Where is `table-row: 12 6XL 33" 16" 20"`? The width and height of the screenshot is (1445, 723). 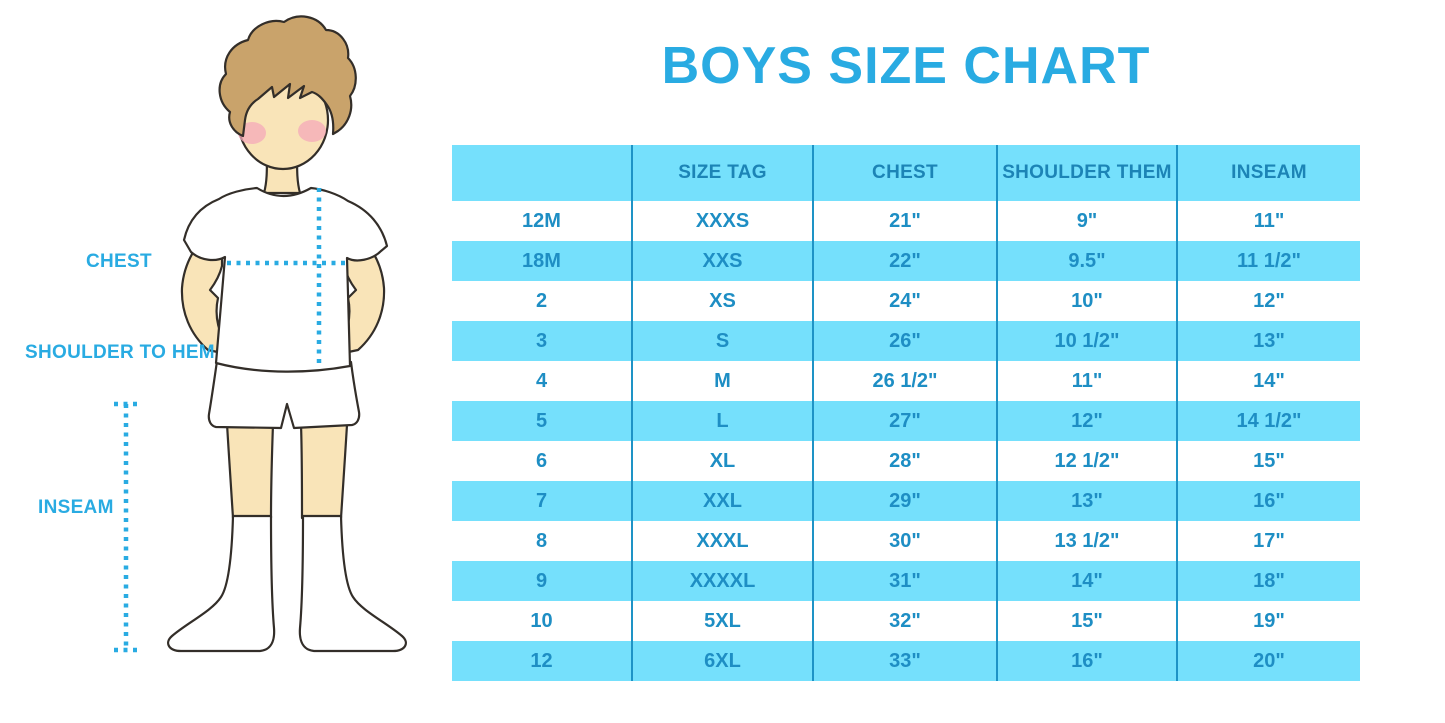 table-row: 12 6XL 33" 16" 20" is located at coordinates (906, 661).